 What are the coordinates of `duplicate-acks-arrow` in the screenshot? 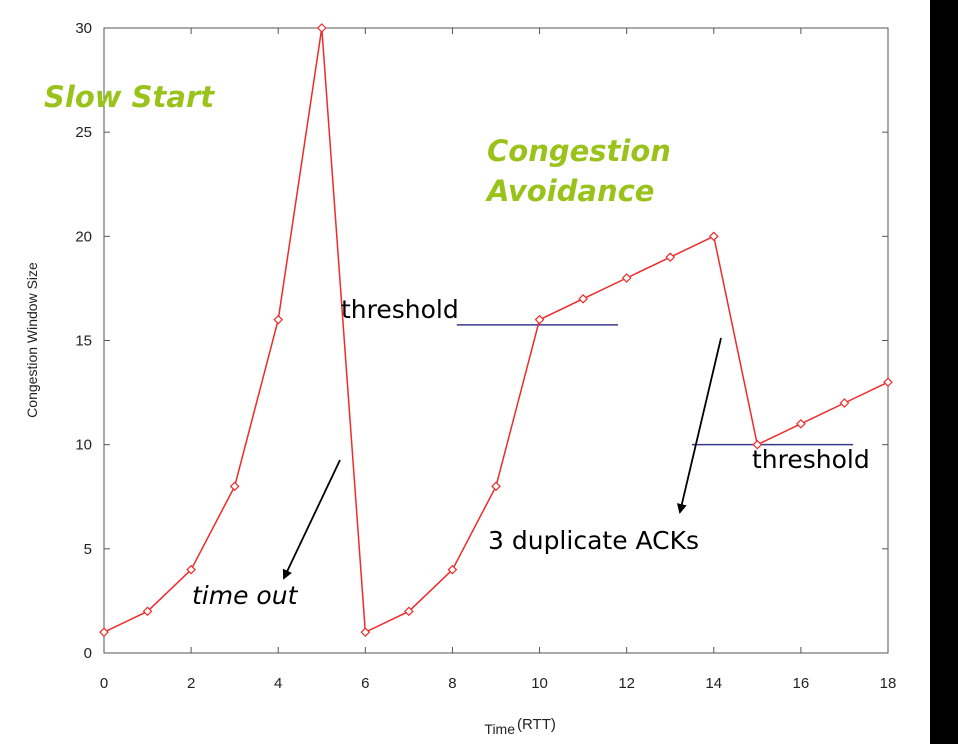 It's located at (699, 425).